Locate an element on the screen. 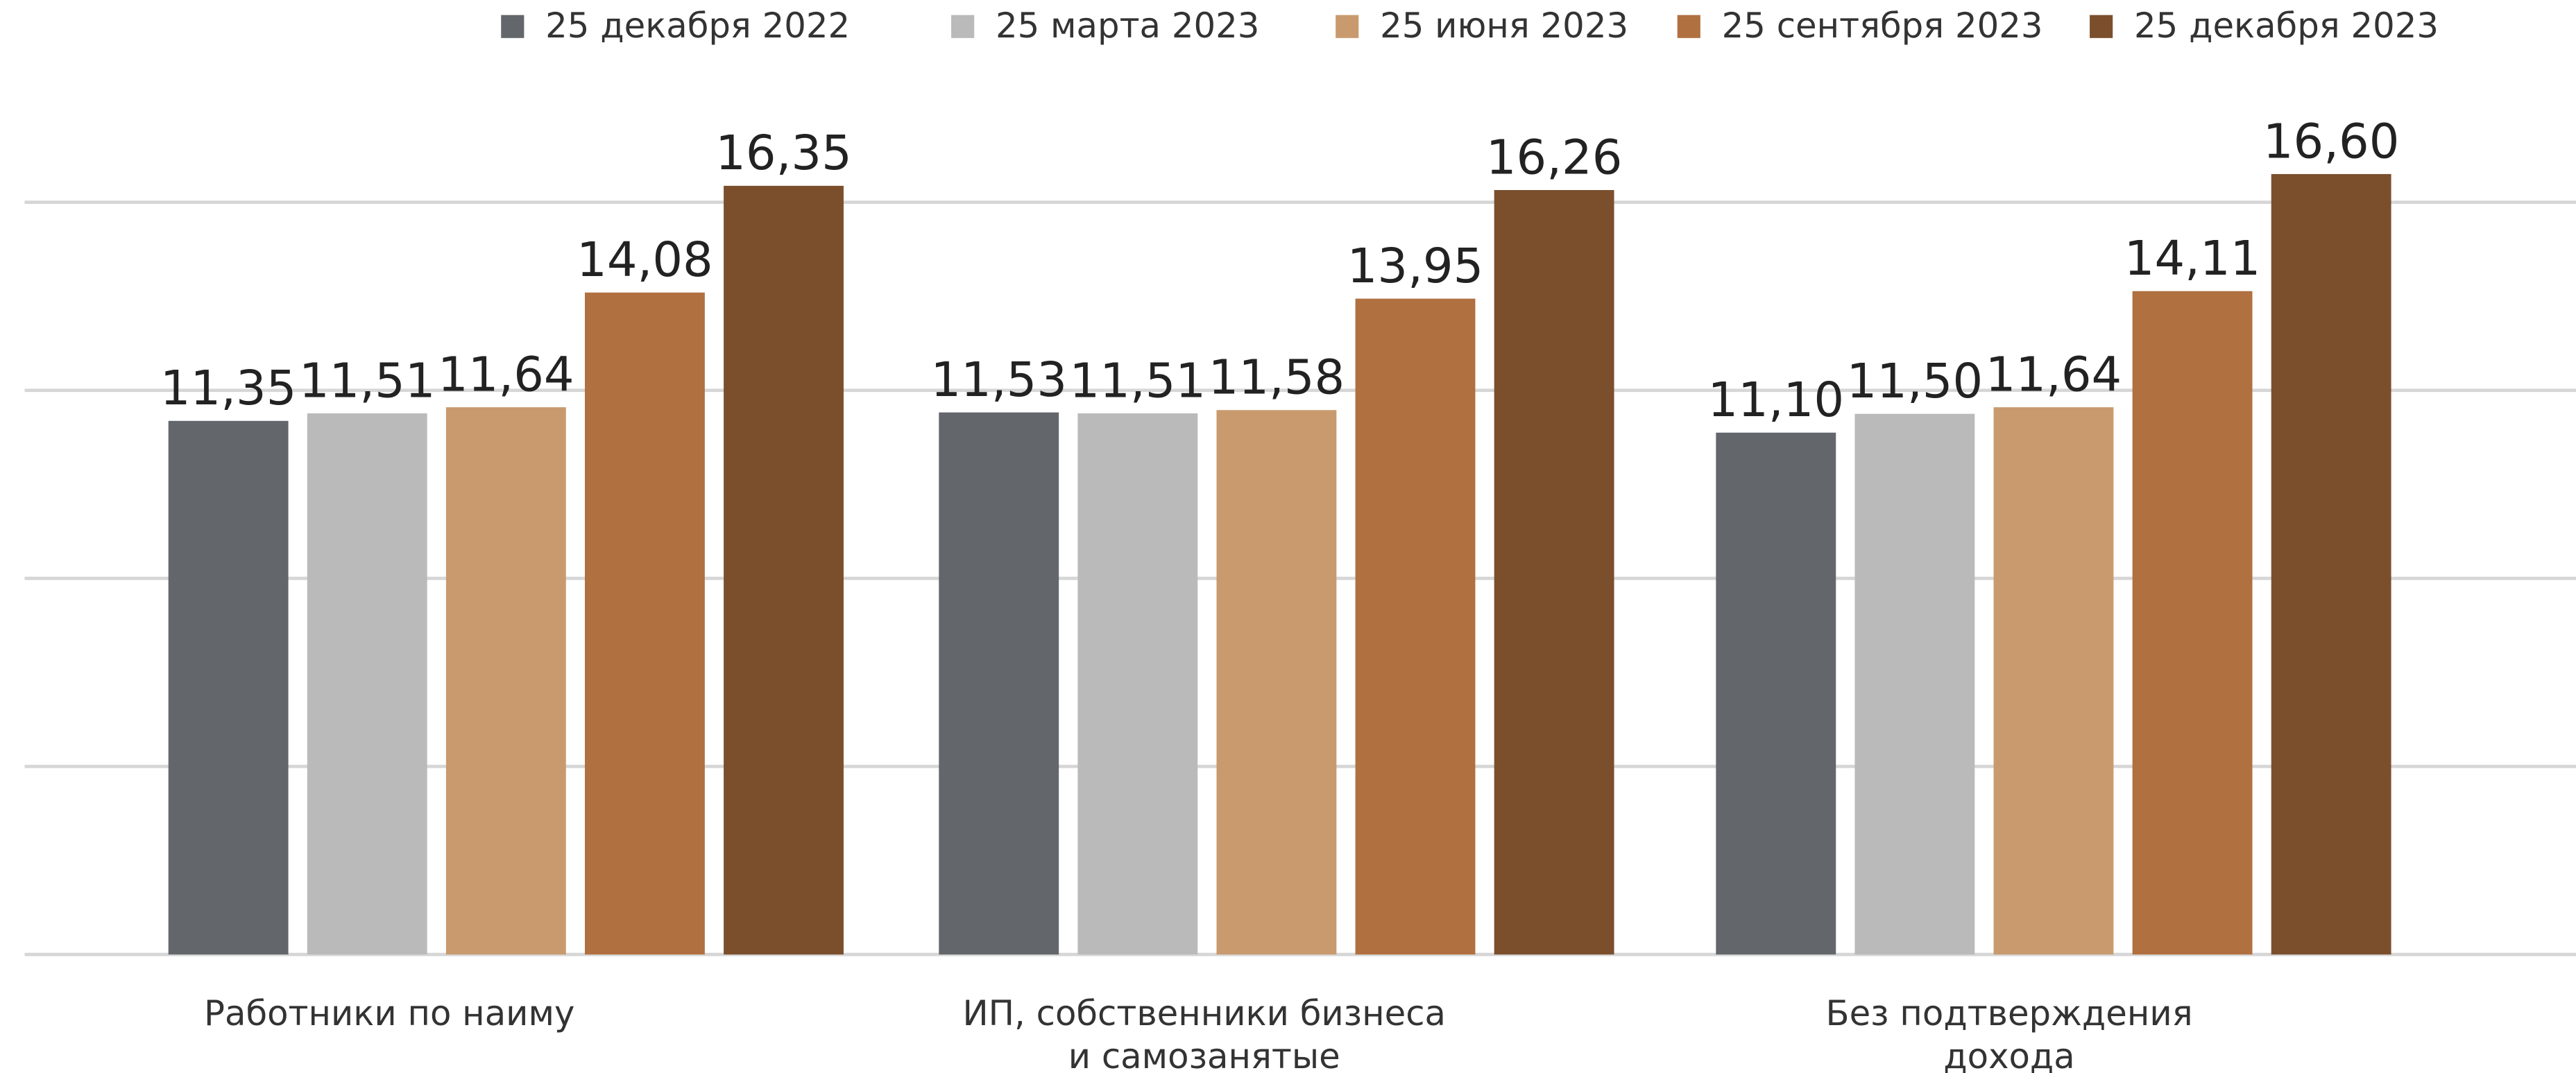 The image size is (2576, 1073). legend-label: 25 сентября 2023 is located at coordinates (1882, 26).